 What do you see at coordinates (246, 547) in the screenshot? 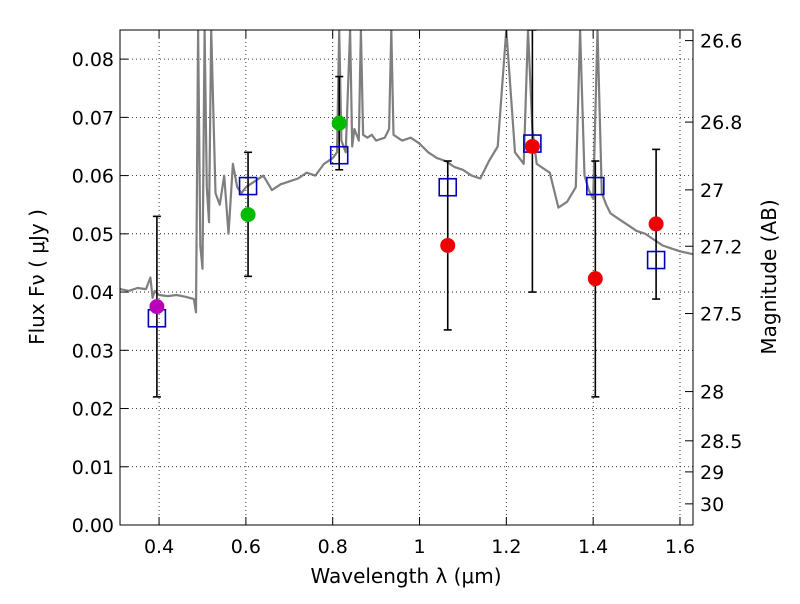
I see `x-tick-label: 0.6` at bounding box center [246, 547].